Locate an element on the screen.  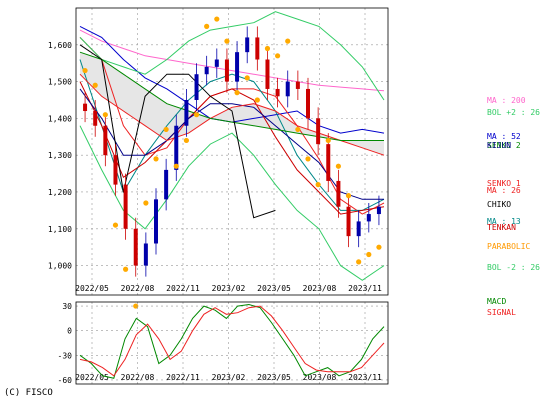
macd-legend-label: MACD is located at coordinates (496, 301).